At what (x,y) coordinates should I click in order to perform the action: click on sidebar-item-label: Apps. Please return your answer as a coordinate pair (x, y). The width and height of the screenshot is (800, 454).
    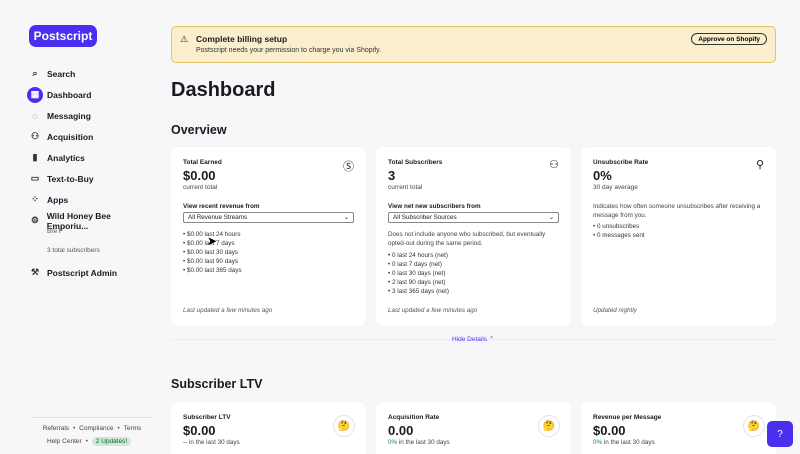
    Looking at the image, I should click on (58, 199).